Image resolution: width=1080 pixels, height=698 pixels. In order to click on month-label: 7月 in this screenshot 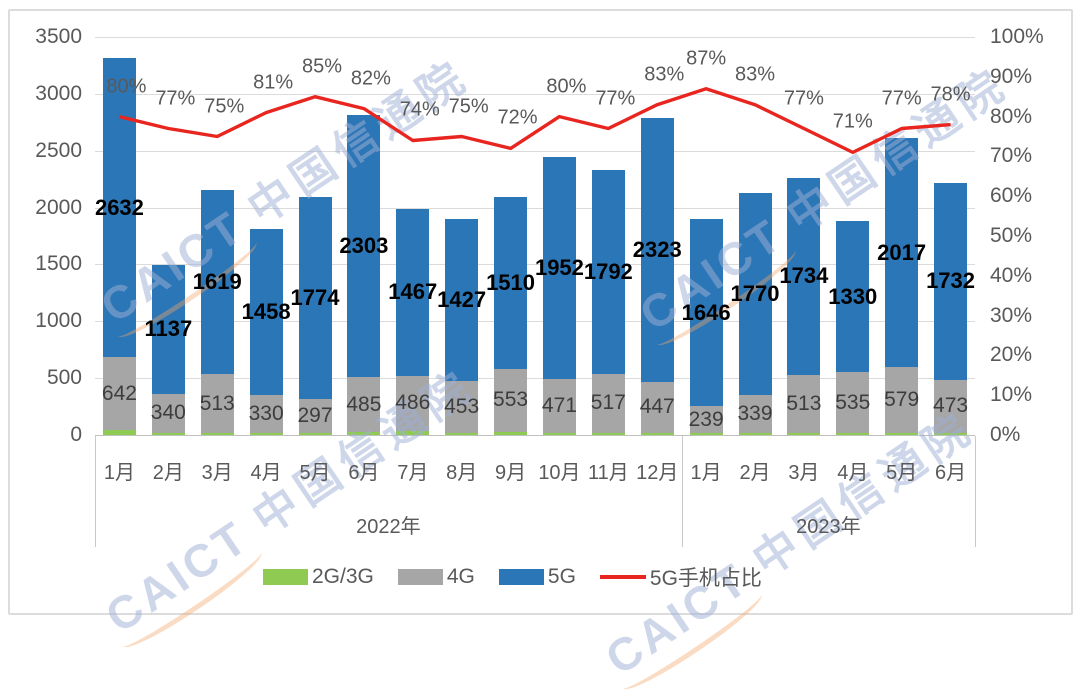, I will do `click(413, 473)`.